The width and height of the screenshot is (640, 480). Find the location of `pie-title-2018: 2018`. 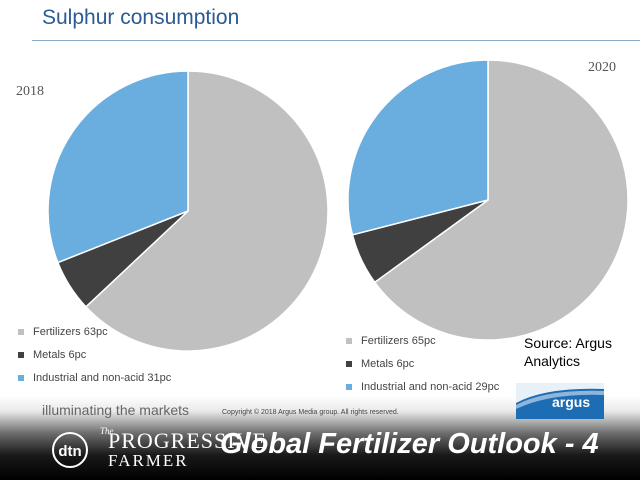

pie-title-2018: 2018 is located at coordinates (30, 91).